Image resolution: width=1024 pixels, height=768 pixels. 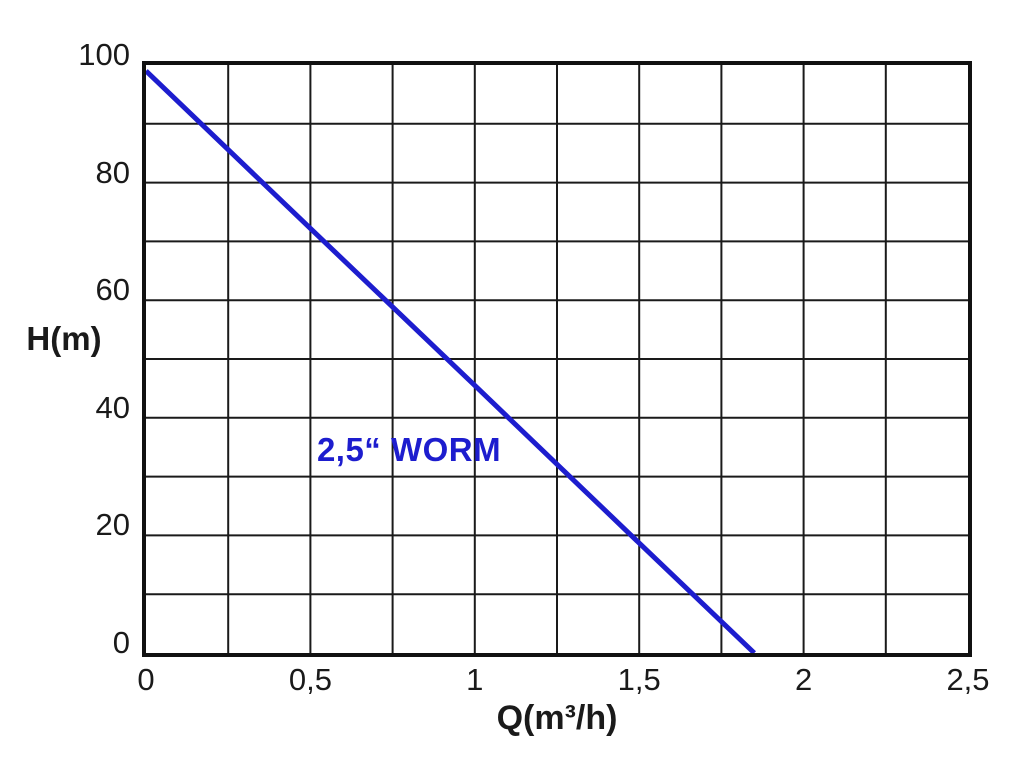 I want to click on curve-label: 2,5“ WORM, so click(x=409, y=450).